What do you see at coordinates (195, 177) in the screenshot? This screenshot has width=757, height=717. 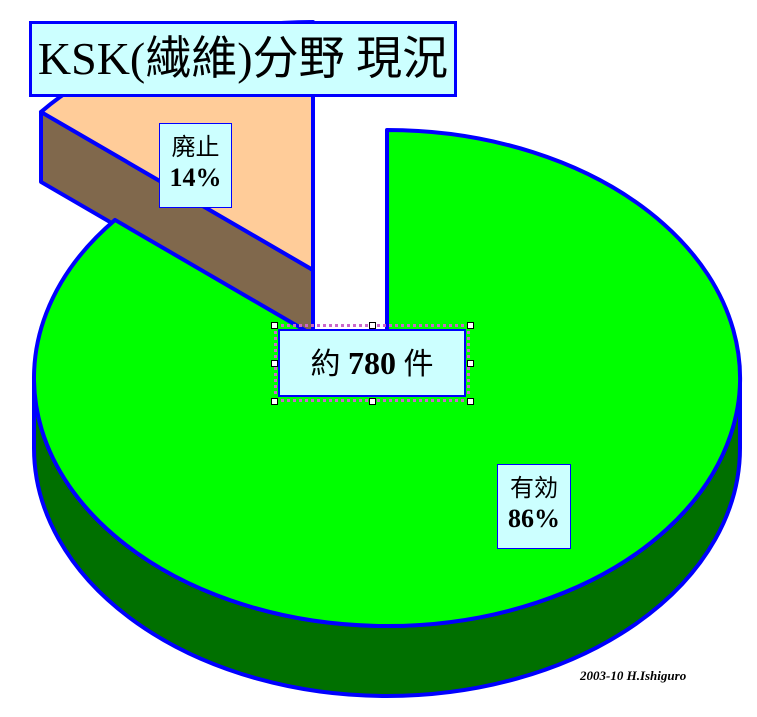 I see `slice-percent: 14%` at bounding box center [195, 177].